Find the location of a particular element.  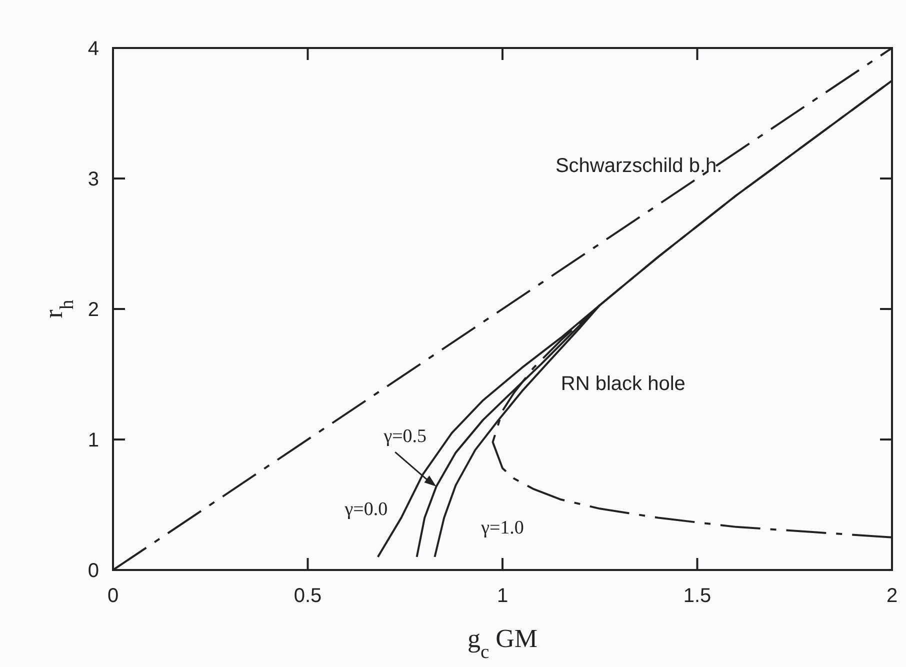

x-tick-label: 0.5 is located at coordinates (308, 596).